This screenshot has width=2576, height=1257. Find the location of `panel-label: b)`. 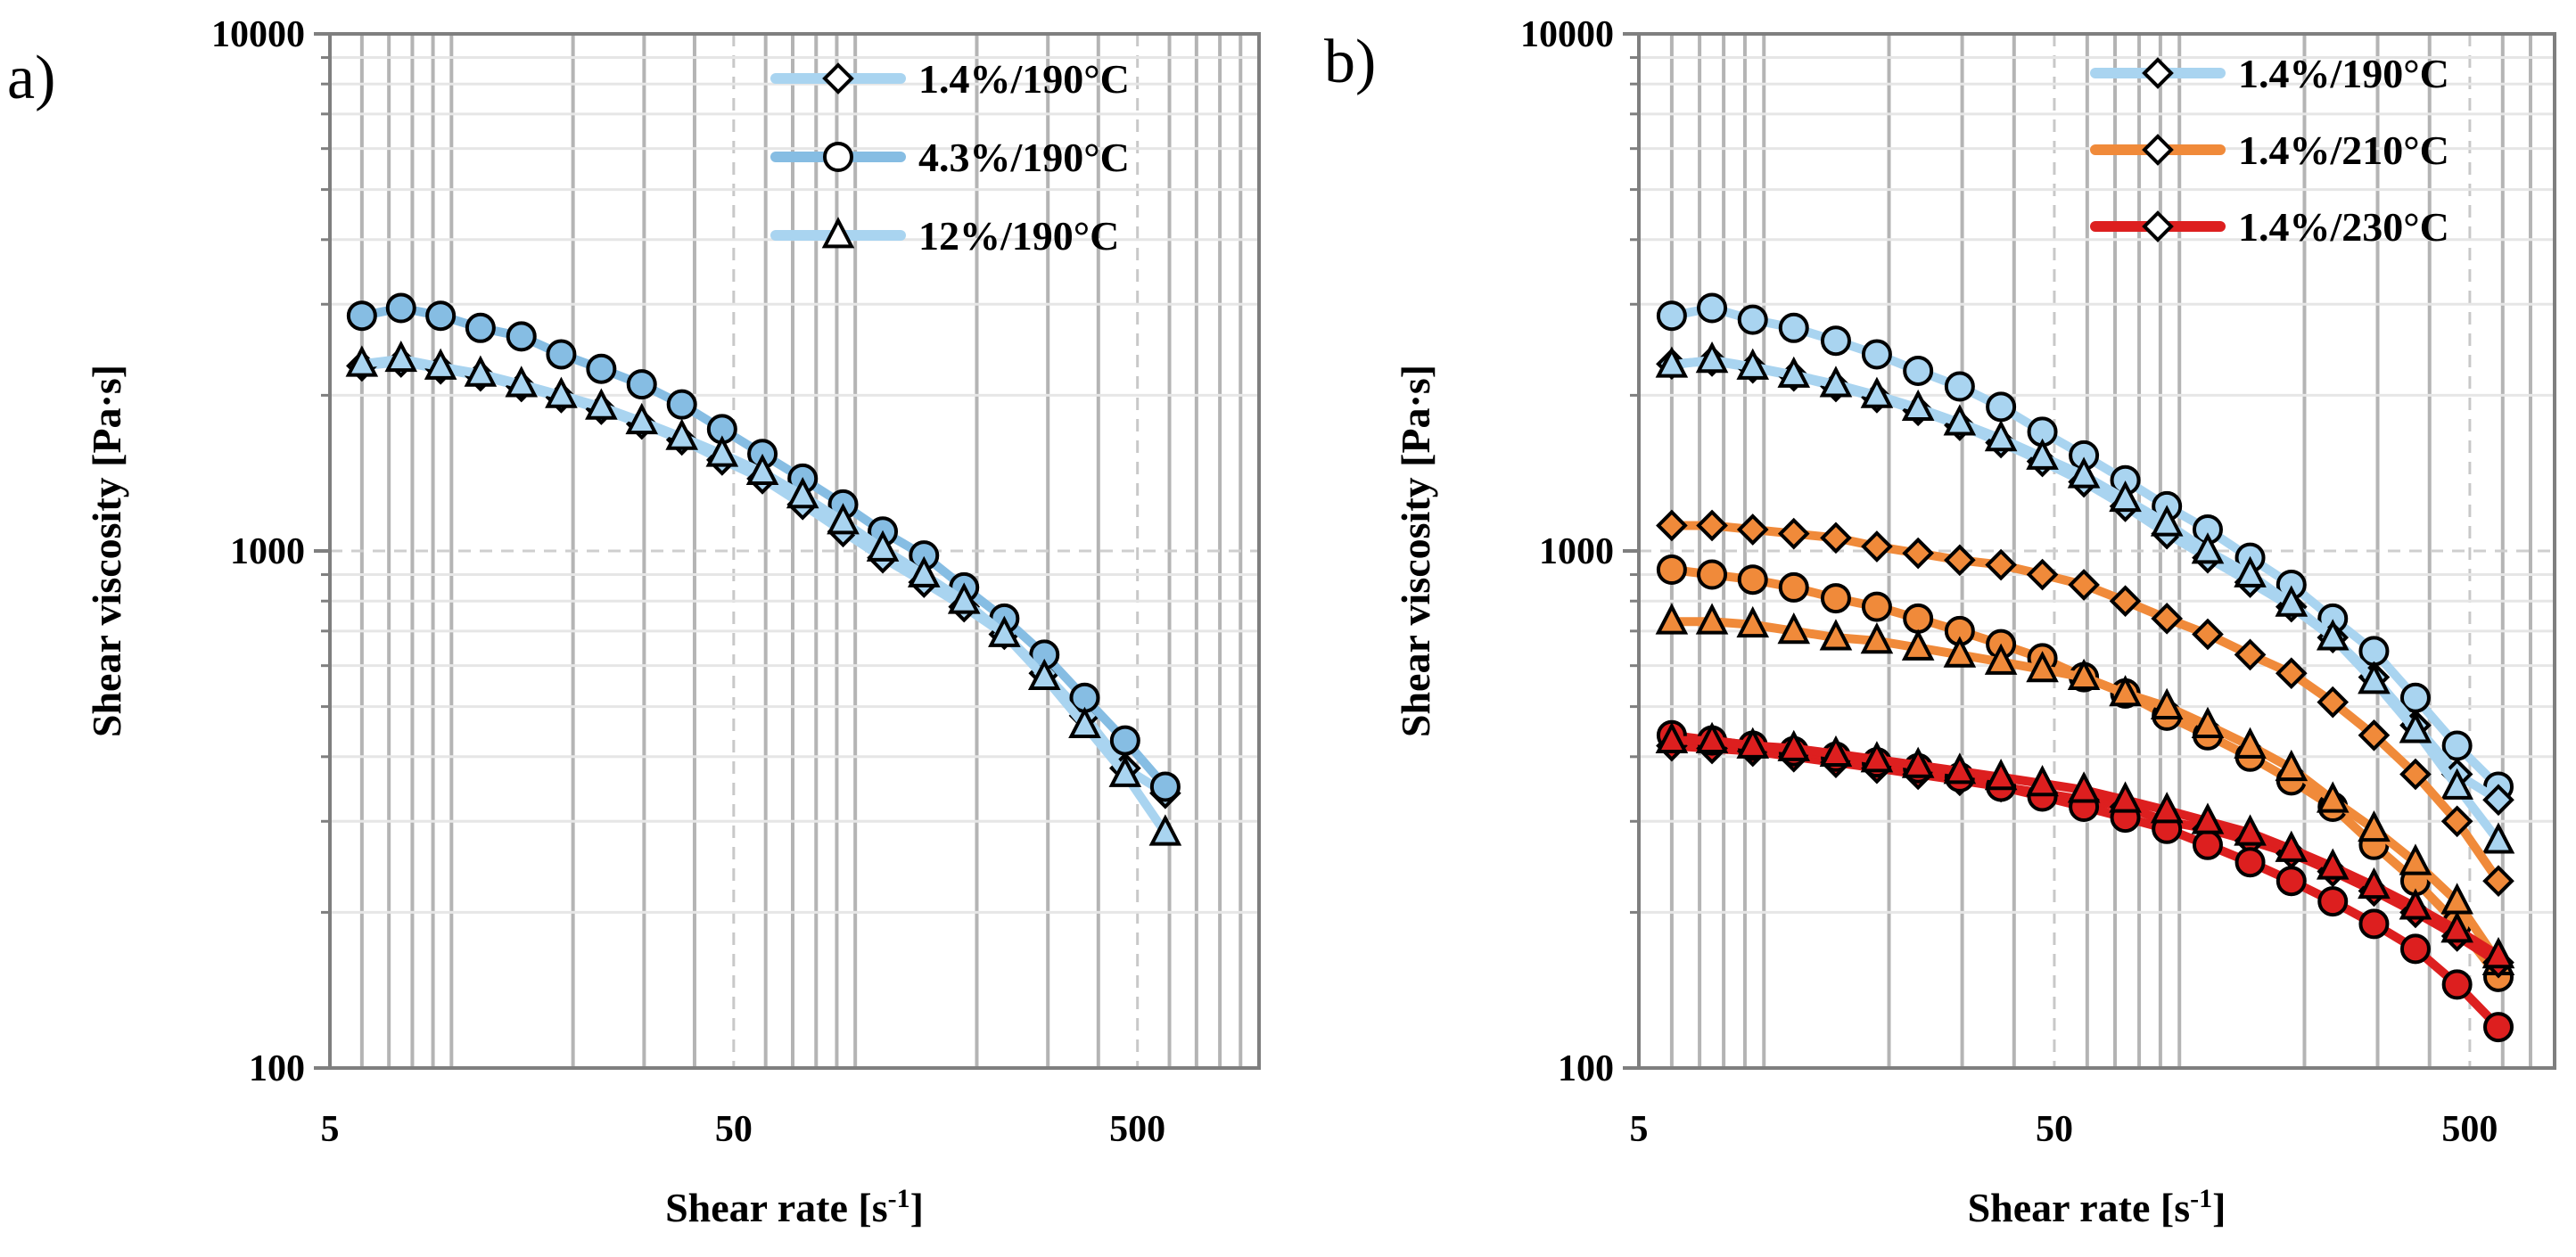

panel-label: b) is located at coordinates (1350, 62).